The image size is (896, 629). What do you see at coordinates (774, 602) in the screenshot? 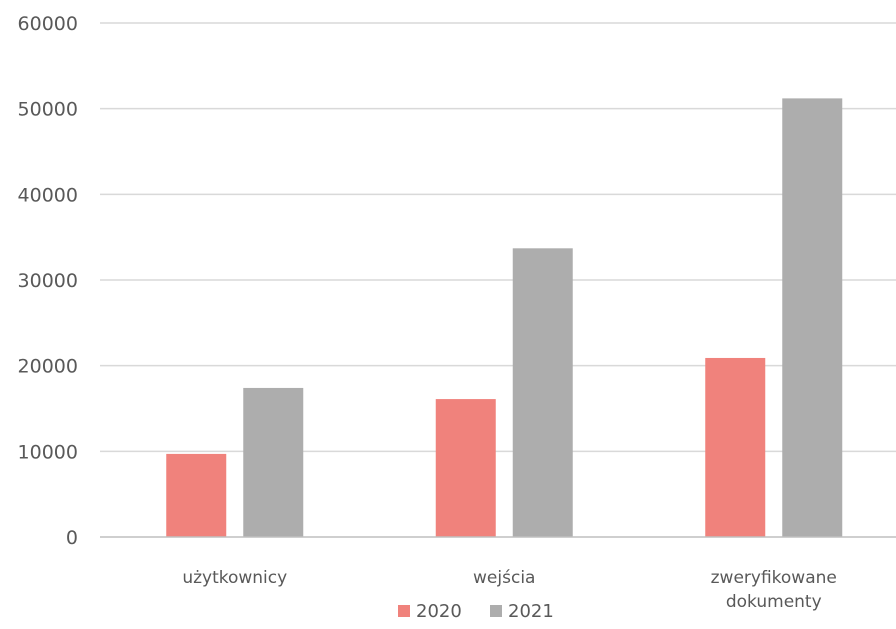
I see `x-category-label-line: dokumenty` at bounding box center [774, 602].